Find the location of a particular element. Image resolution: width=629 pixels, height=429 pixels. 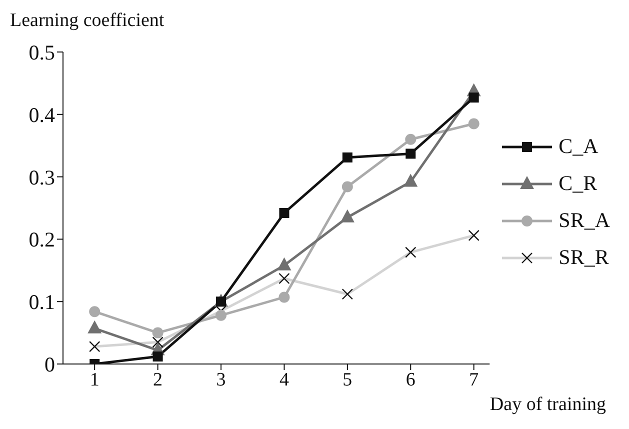

x-tick-label: 3 is located at coordinates (221, 379).